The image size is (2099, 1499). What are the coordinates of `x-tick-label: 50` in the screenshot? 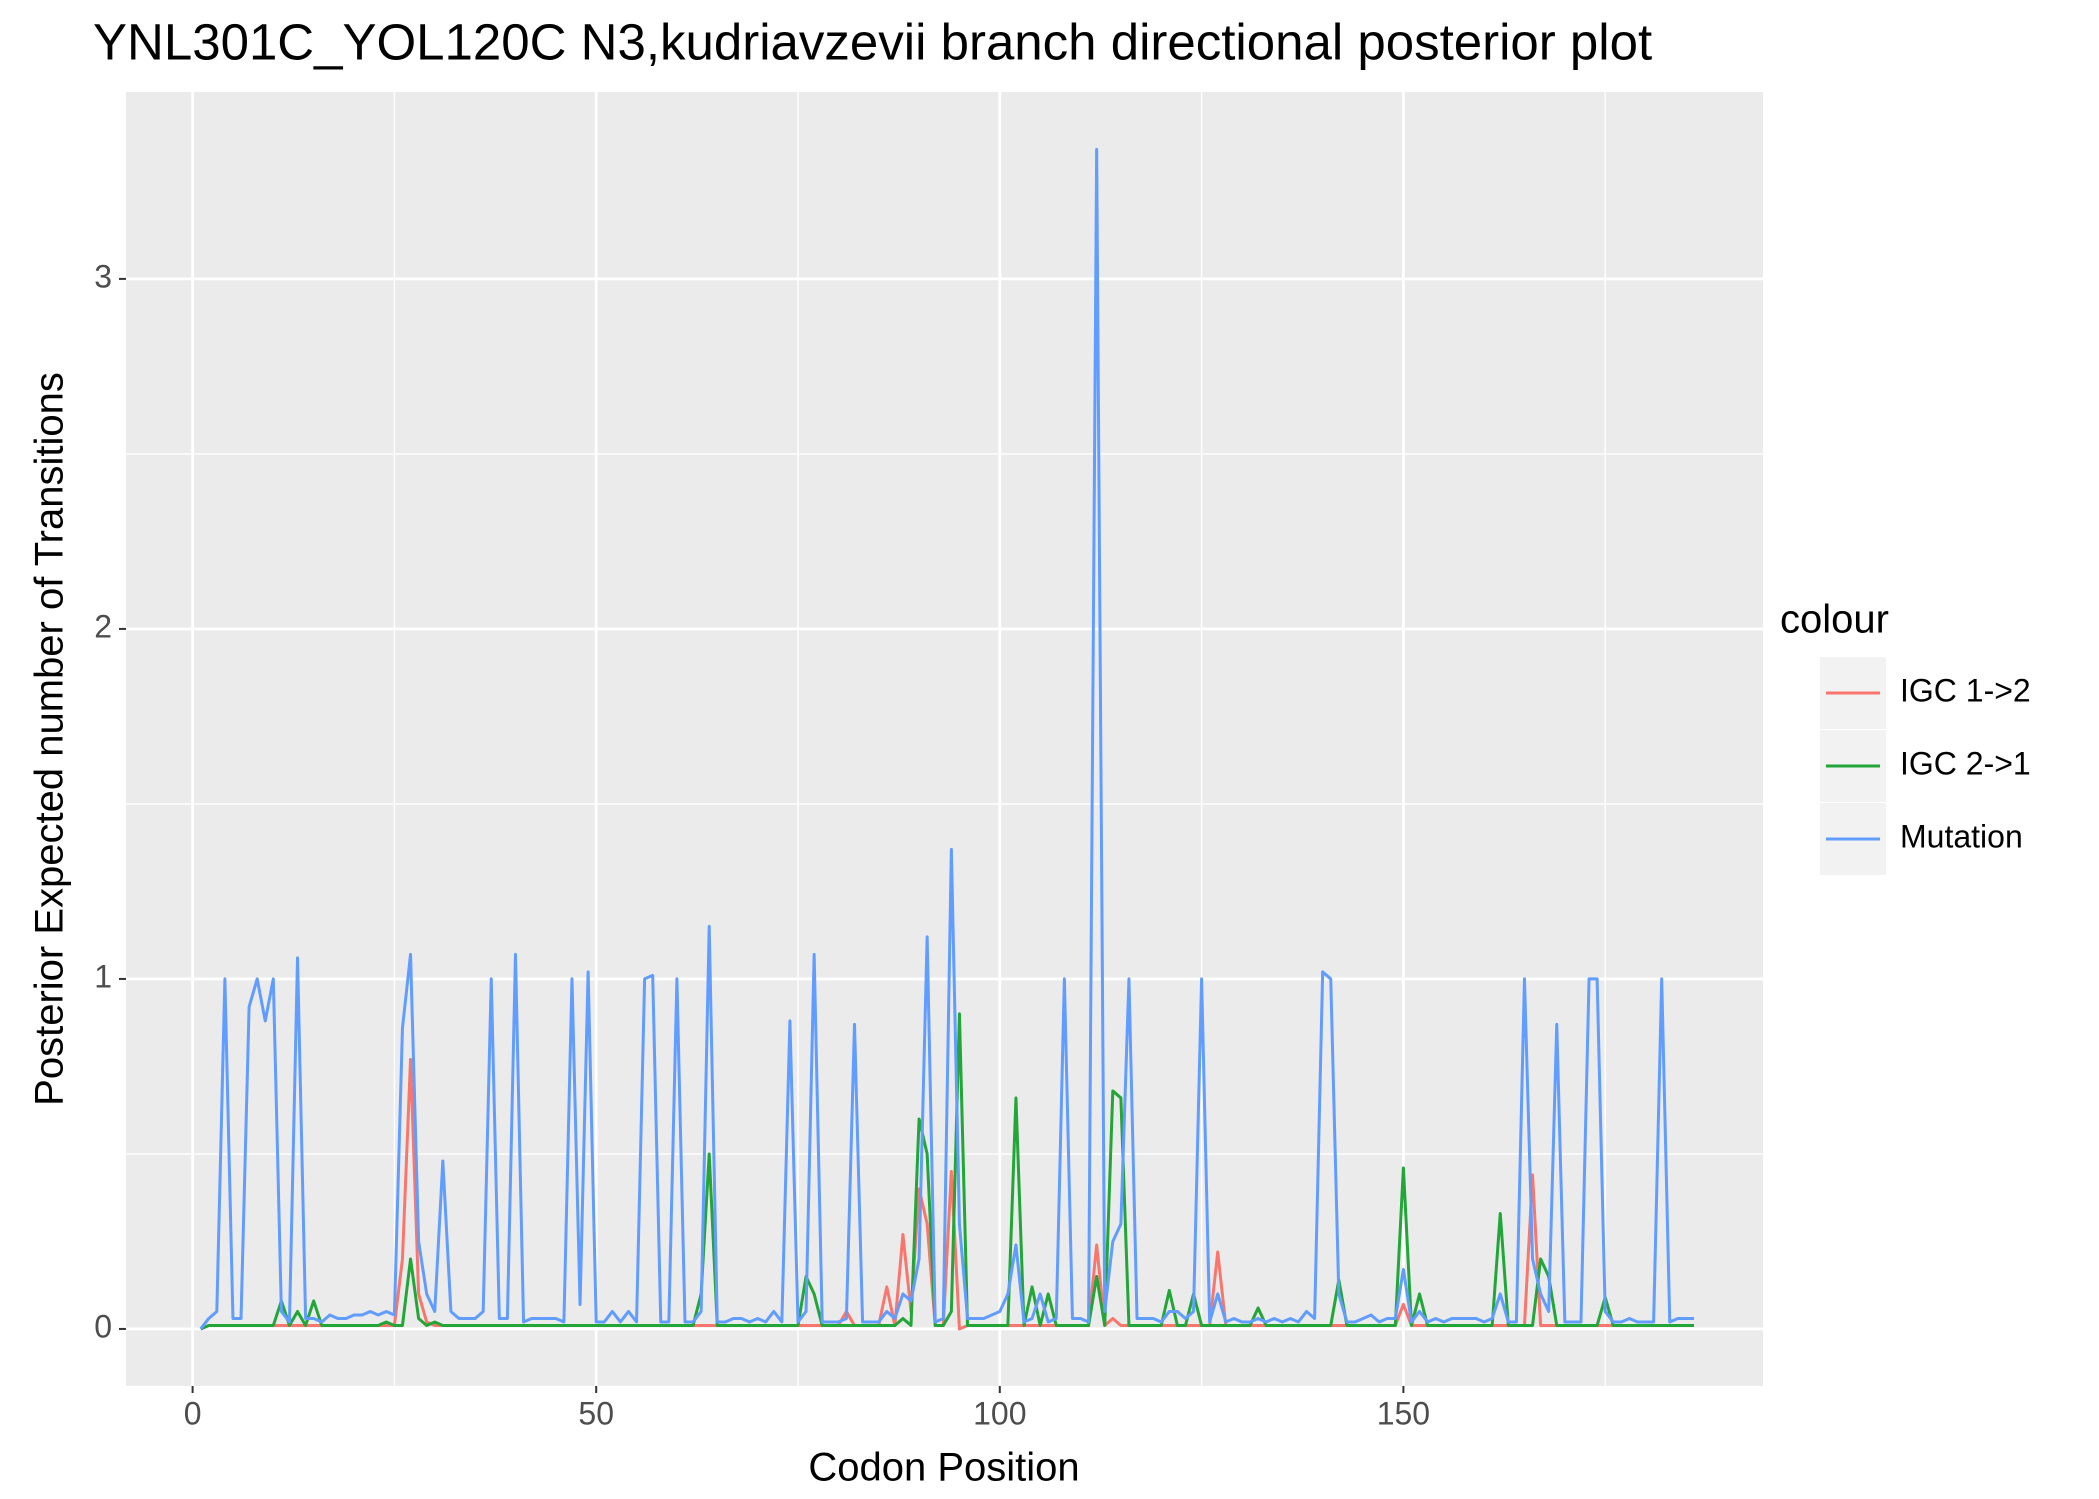 It's located at (596, 1413).